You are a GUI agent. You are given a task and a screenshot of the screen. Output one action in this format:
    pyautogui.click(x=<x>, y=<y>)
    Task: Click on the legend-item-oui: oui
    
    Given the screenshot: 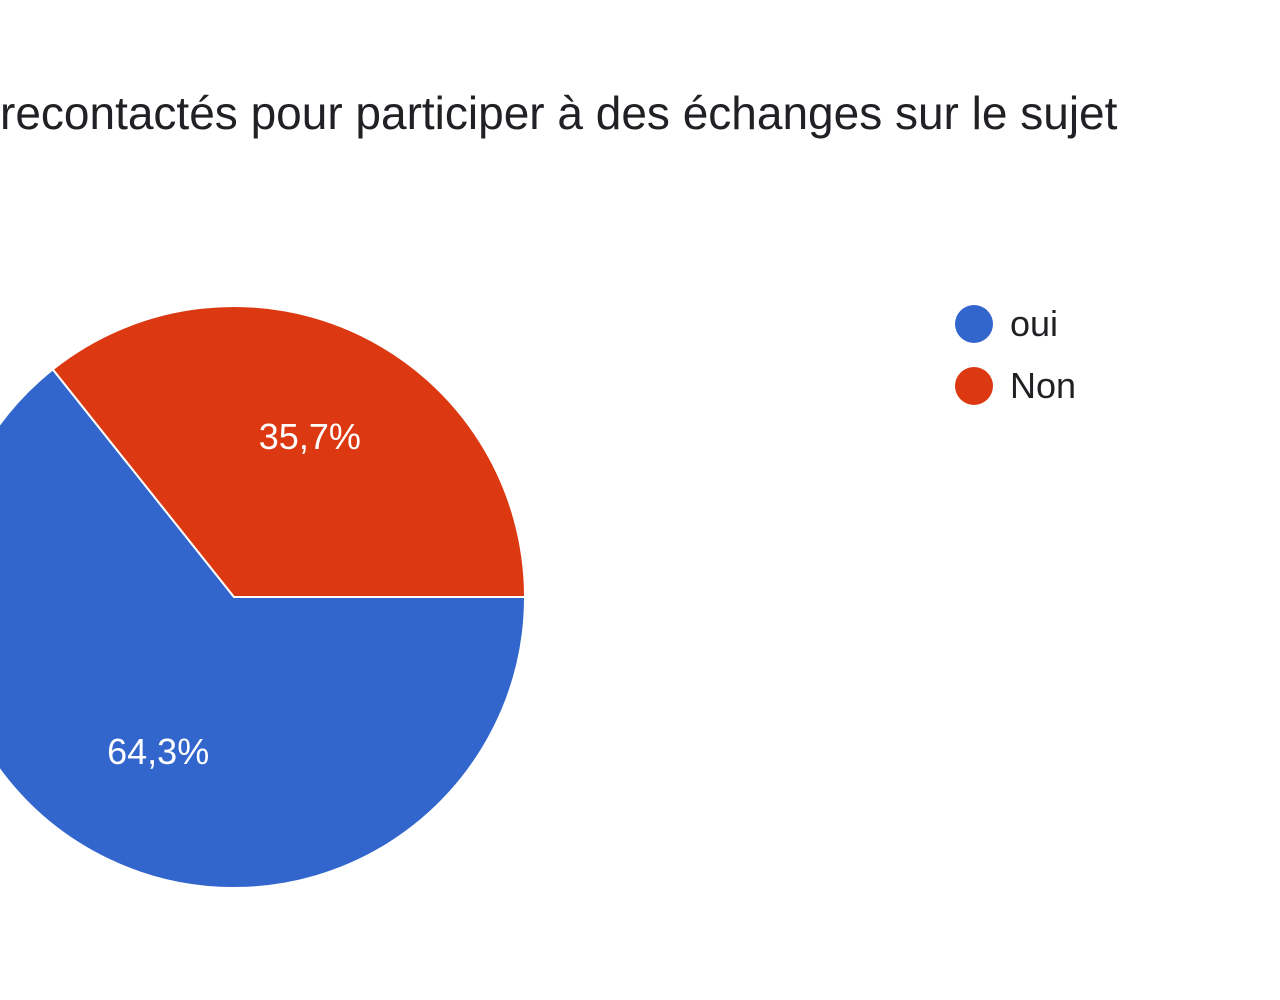 What is the action you would take?
    pyautogui.click(x=1015, y=324)
    